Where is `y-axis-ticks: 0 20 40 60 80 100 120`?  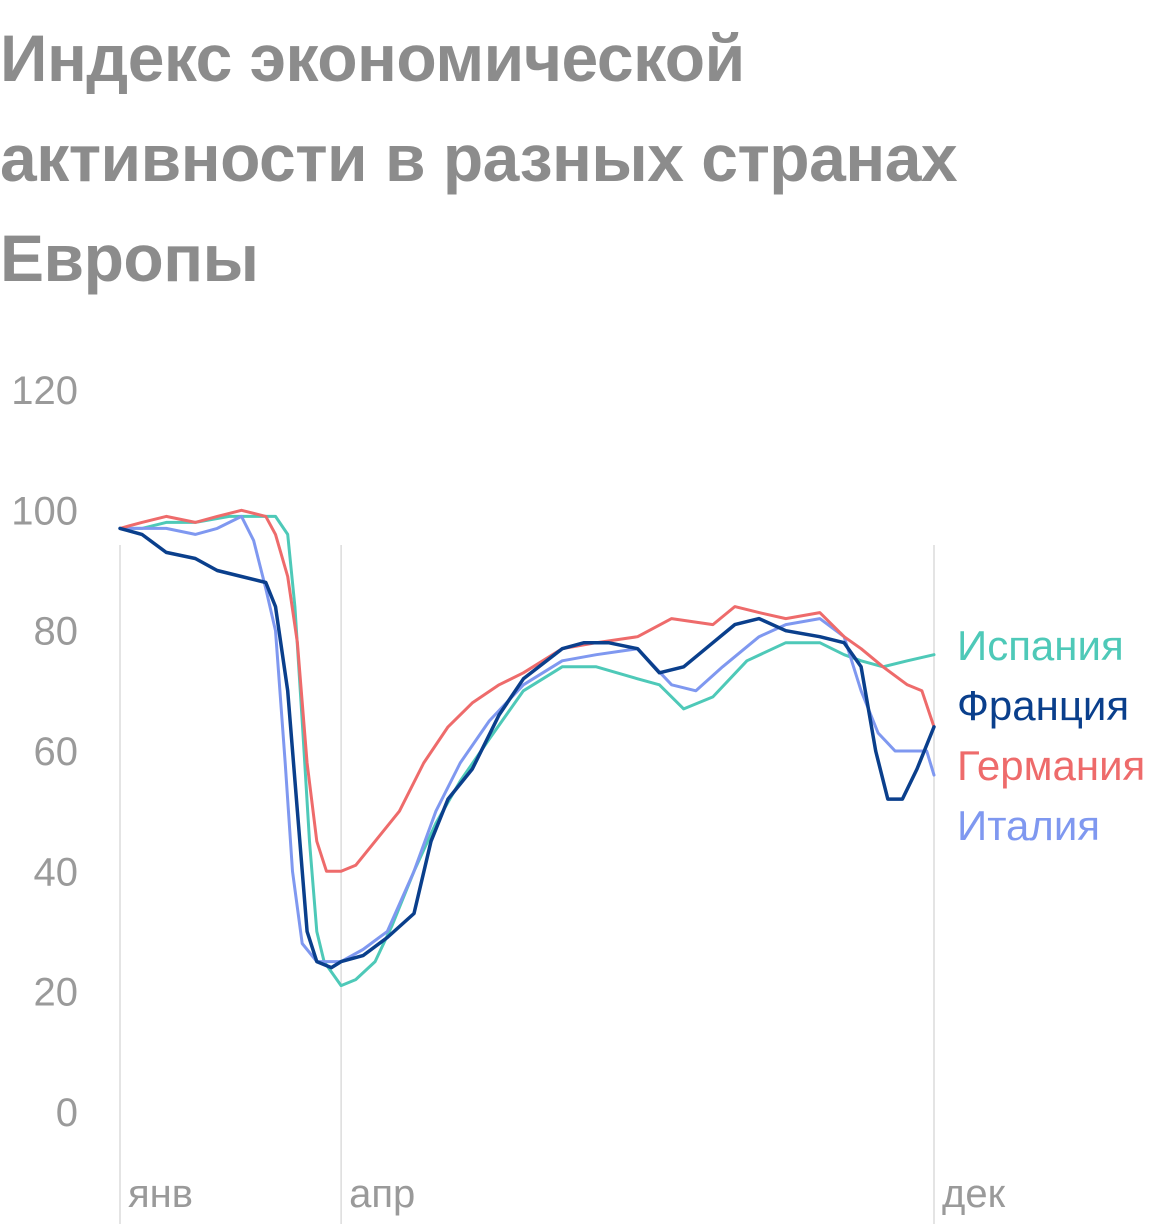 y-axis-ticks: 0 20 40 60 80 100 120 is located at coordinates (44, 752).